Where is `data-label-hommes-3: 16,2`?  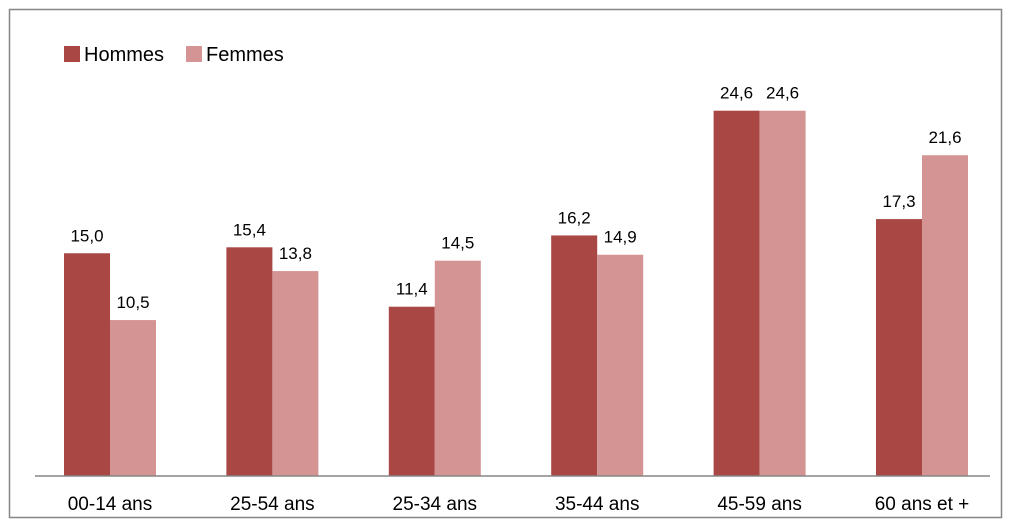
data-label-hommes-3: 16,2 is located at coordinates (574, 217).